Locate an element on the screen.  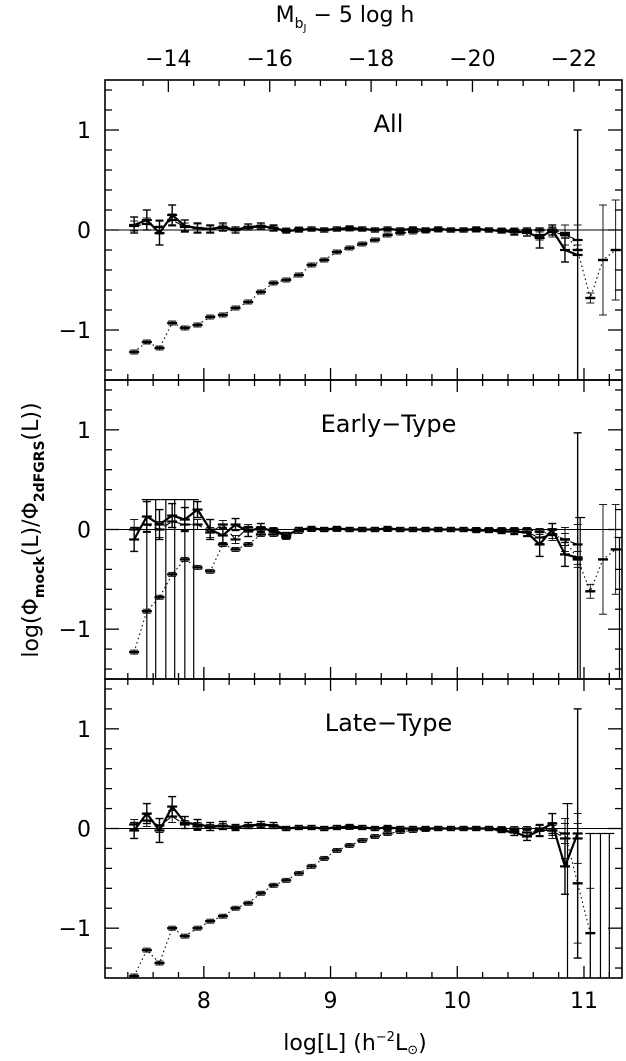
series-line-dashed is located at coordinates (355, 533).